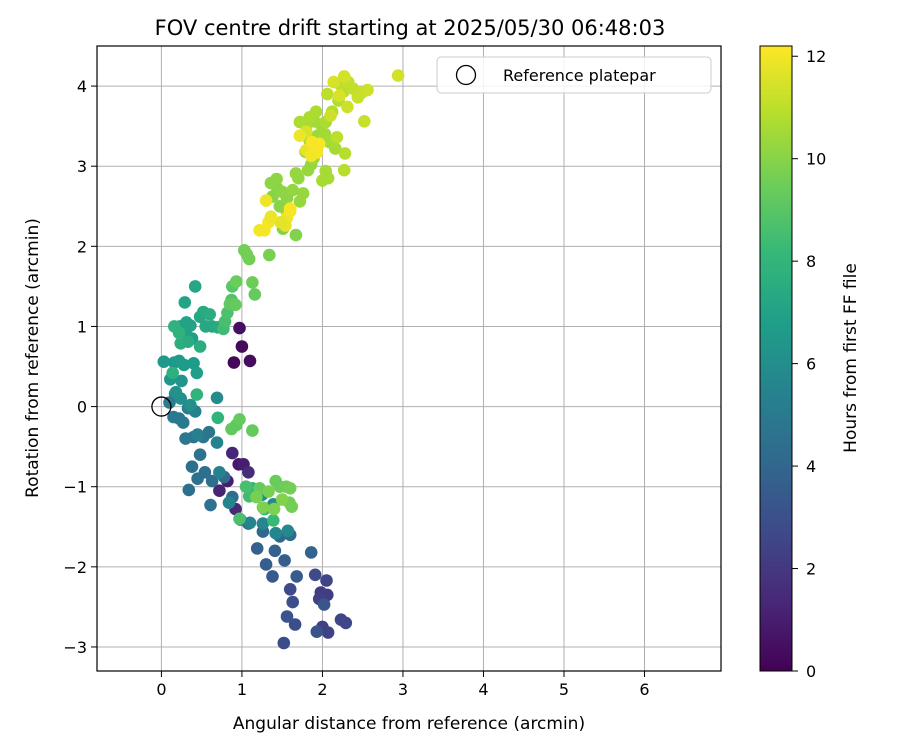  I want to click on y-tick-label: 4, so click(82, 86).